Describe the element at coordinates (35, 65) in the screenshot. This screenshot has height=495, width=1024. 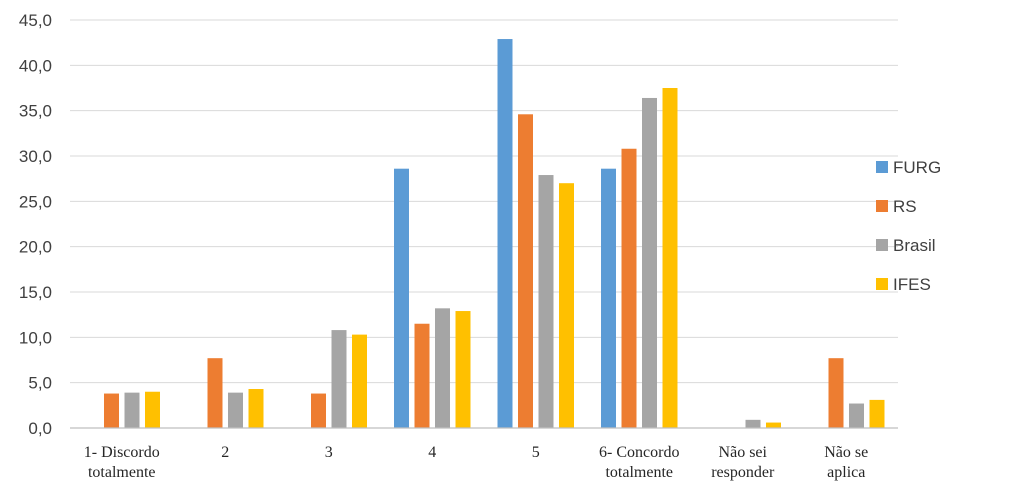
I see `y-tick-label: 40,0` at that location.